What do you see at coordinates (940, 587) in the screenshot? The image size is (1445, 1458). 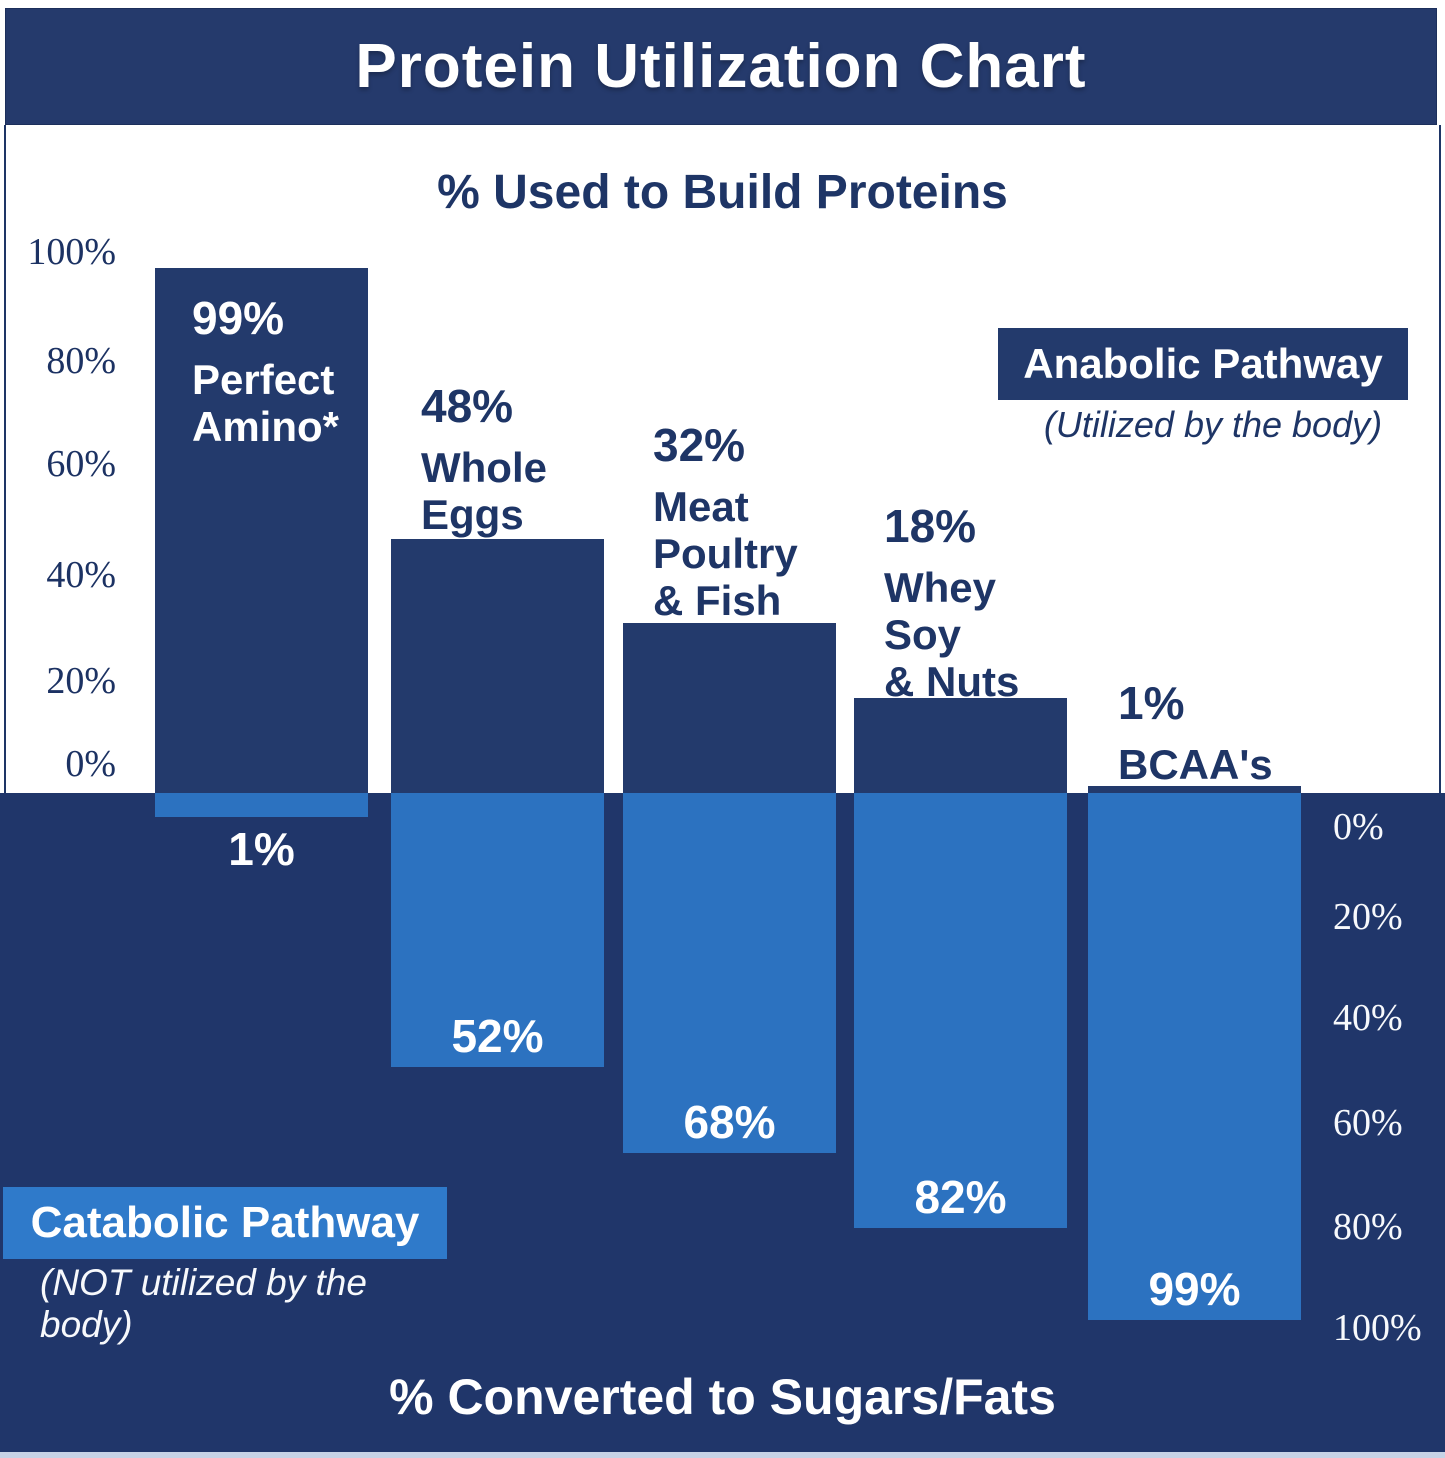 I see `bar-category-name-line: Whey` at bounding box center [940, 587].